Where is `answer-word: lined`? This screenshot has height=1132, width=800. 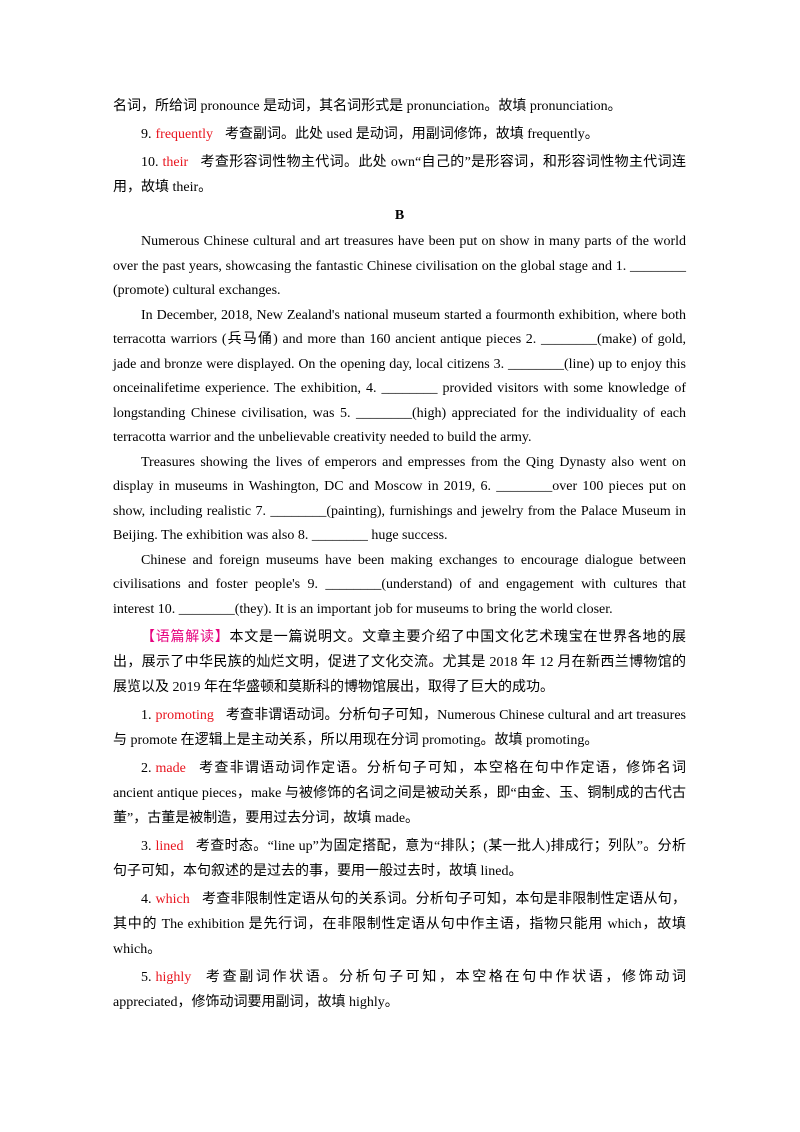
answer-word: lined is located at coordinates (169, 846).